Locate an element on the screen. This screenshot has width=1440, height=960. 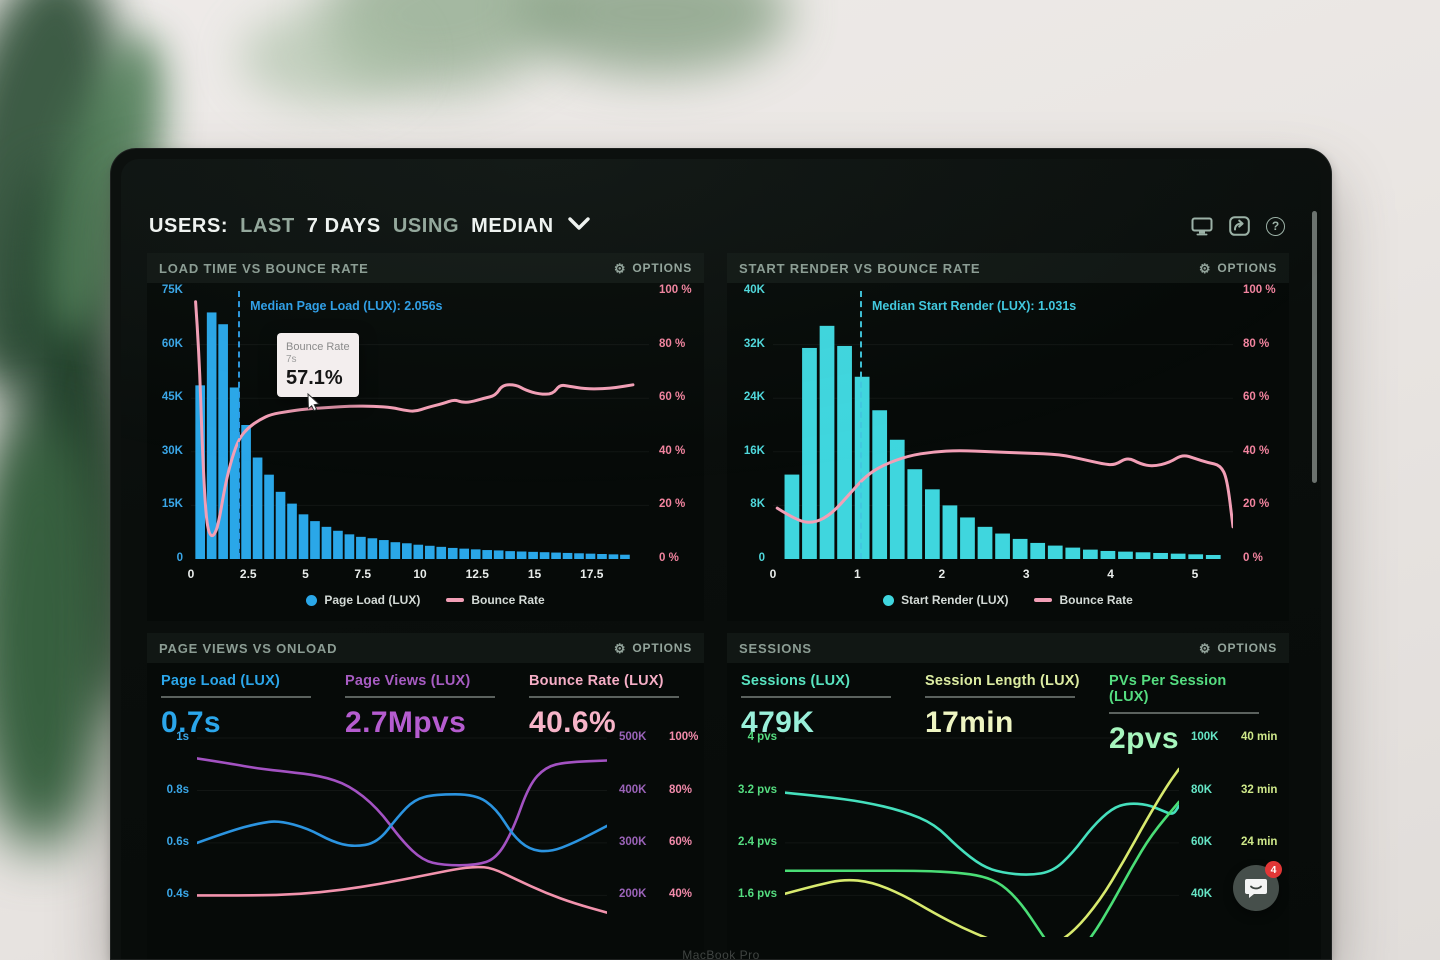
legend-item: Page Load (LUX) is located at coordinates (363, 600).